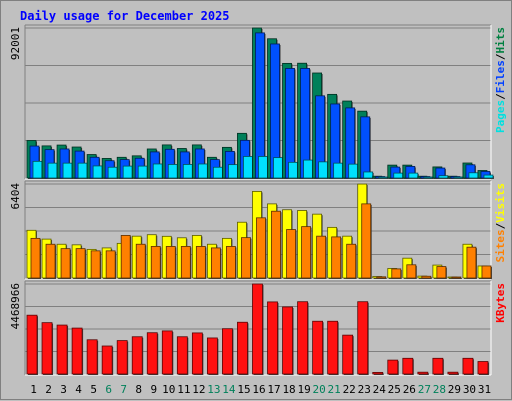 The width and height of the screenshot is (512, 401). What do you see at coordinates (183, 389) in the screenshot?
I see `x-tick-label: 11` at bounding box center [183, 389].